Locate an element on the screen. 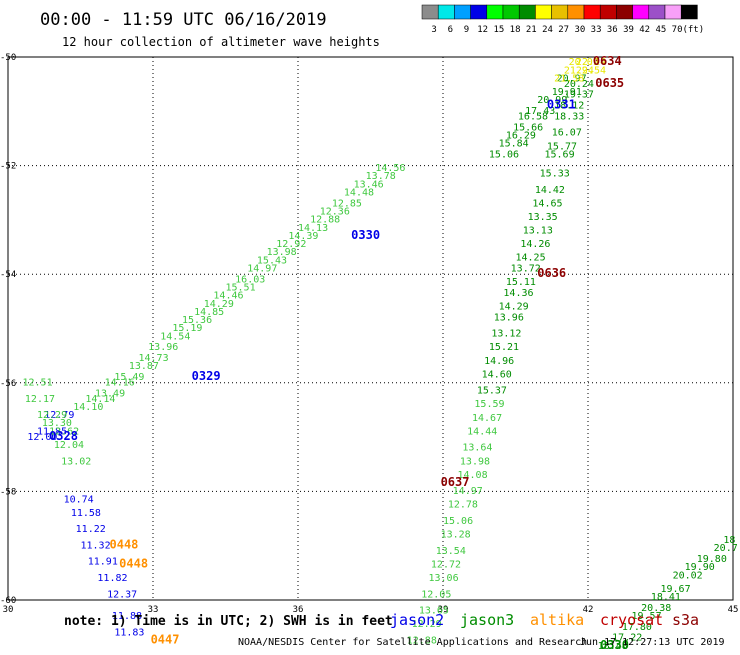 Image resolution: width=740 pixels, height=655 pixels. colorbar-label: 27 is located at coordinates (563, 30).